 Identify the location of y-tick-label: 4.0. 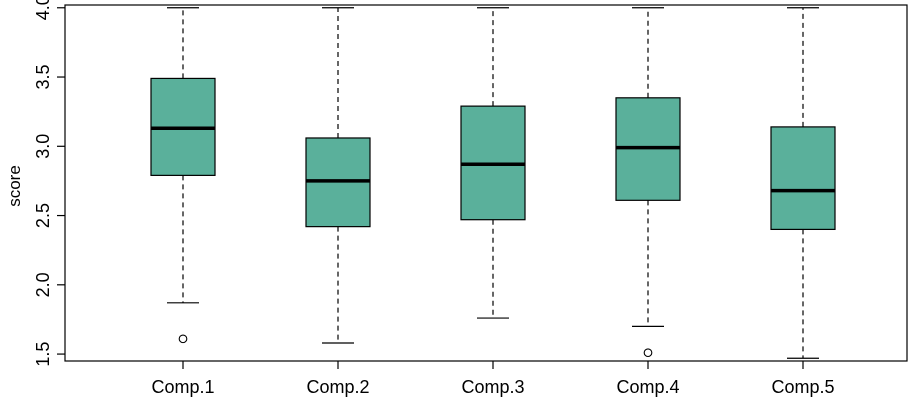
(43, 10).